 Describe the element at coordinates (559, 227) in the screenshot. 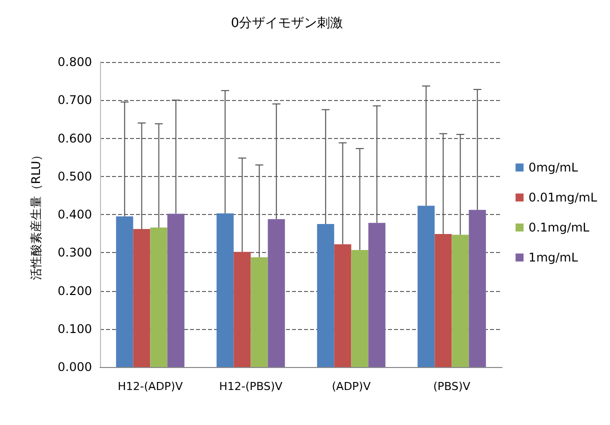

I see `legend-label: 0.1mg/mL` at that location.